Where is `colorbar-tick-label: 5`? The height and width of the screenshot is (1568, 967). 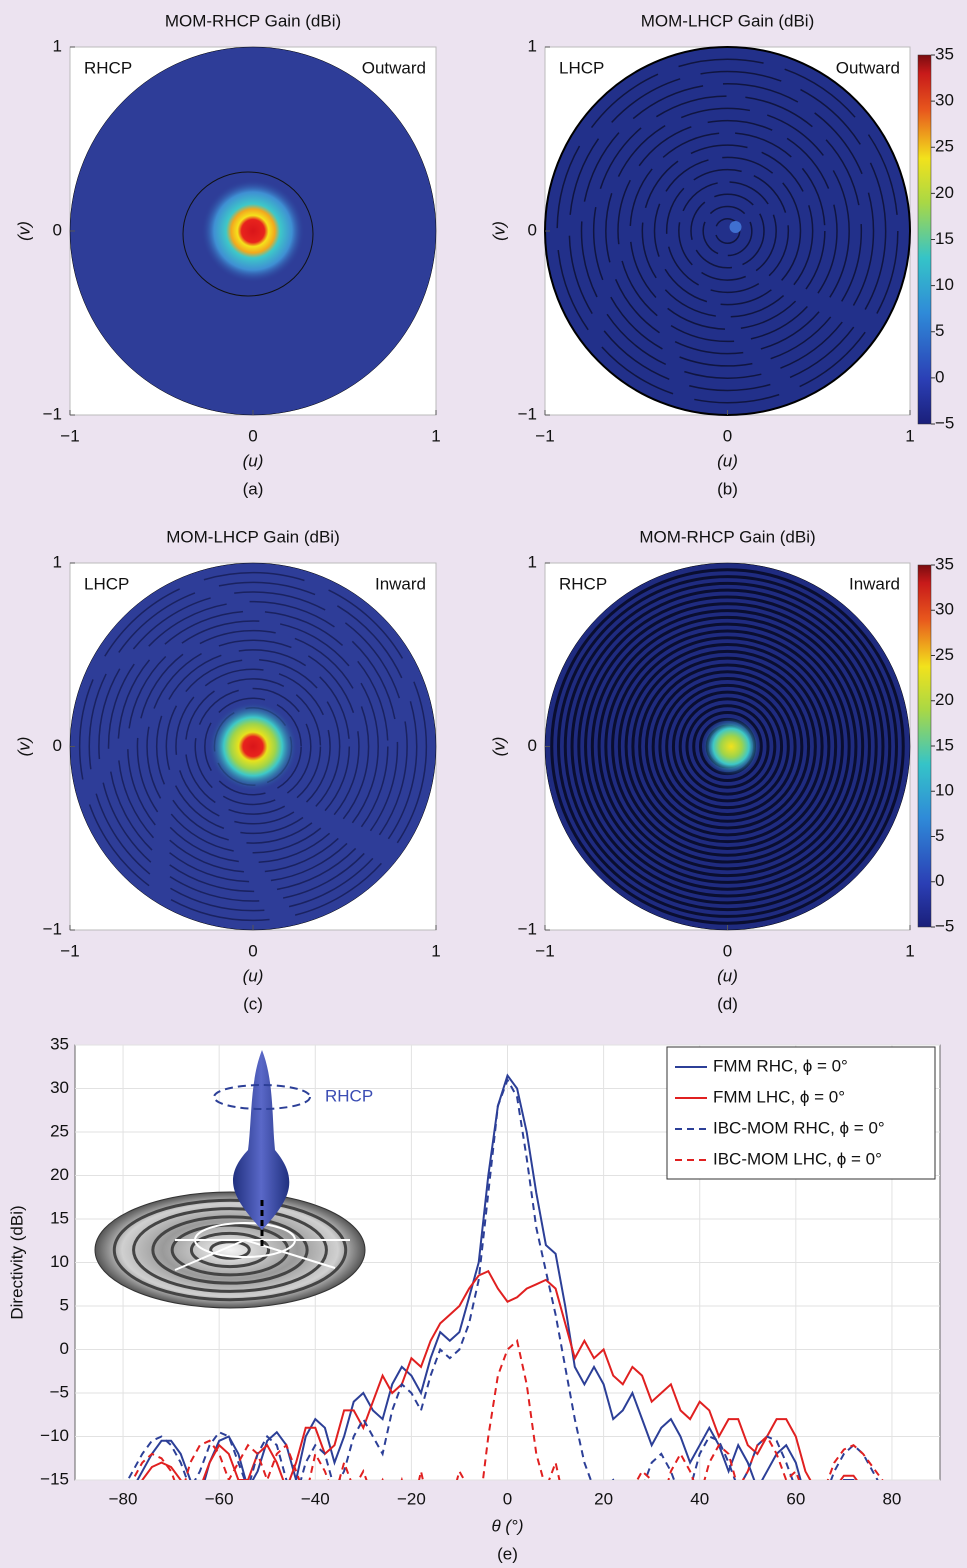 colorbar-tick-label: 5 is located at coordinates (939, 835).